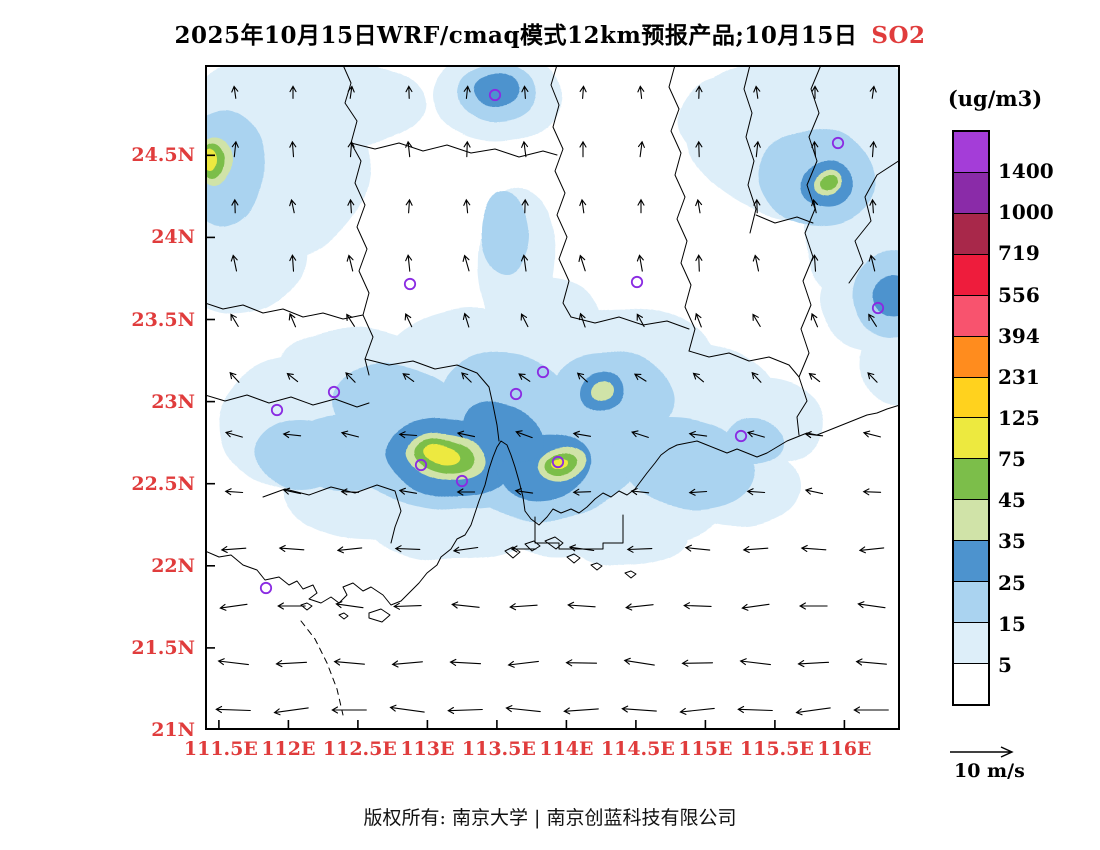 Image resolution: width=1100 pixels, height=850 pixels. Describe the element at coordinates (995, 98) in the screenshot. I see `colorbar-units-label: (ug/m3)` at that location.